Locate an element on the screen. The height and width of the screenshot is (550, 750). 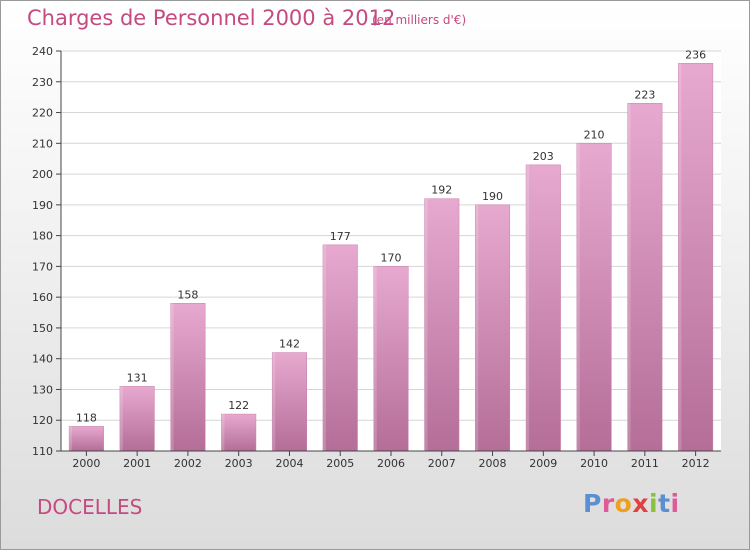
x-tick-label: 2005 is located at coordinates (340, 463).